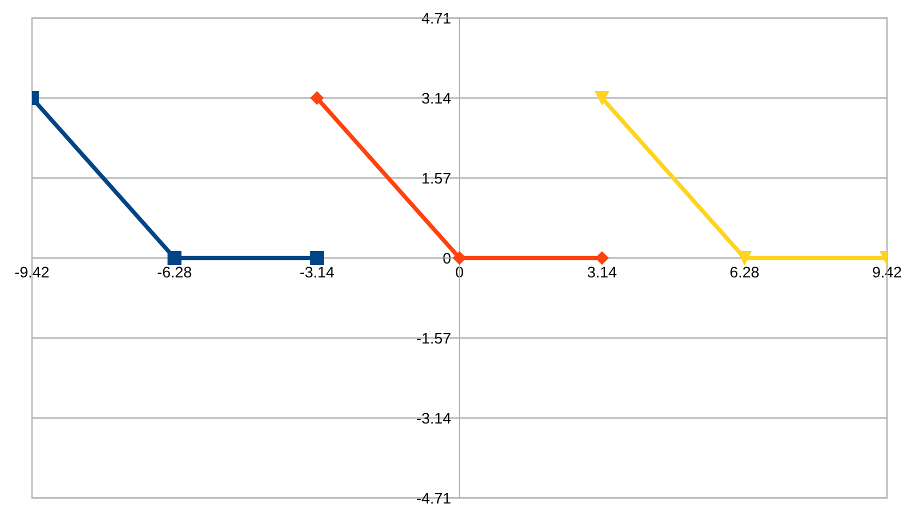 This screenshot has width=907, height=506. What do you see at coordinates (436, 178) in the screenshot?
I see `y-tick-label: 1.57` at bounding box center [436, 178].